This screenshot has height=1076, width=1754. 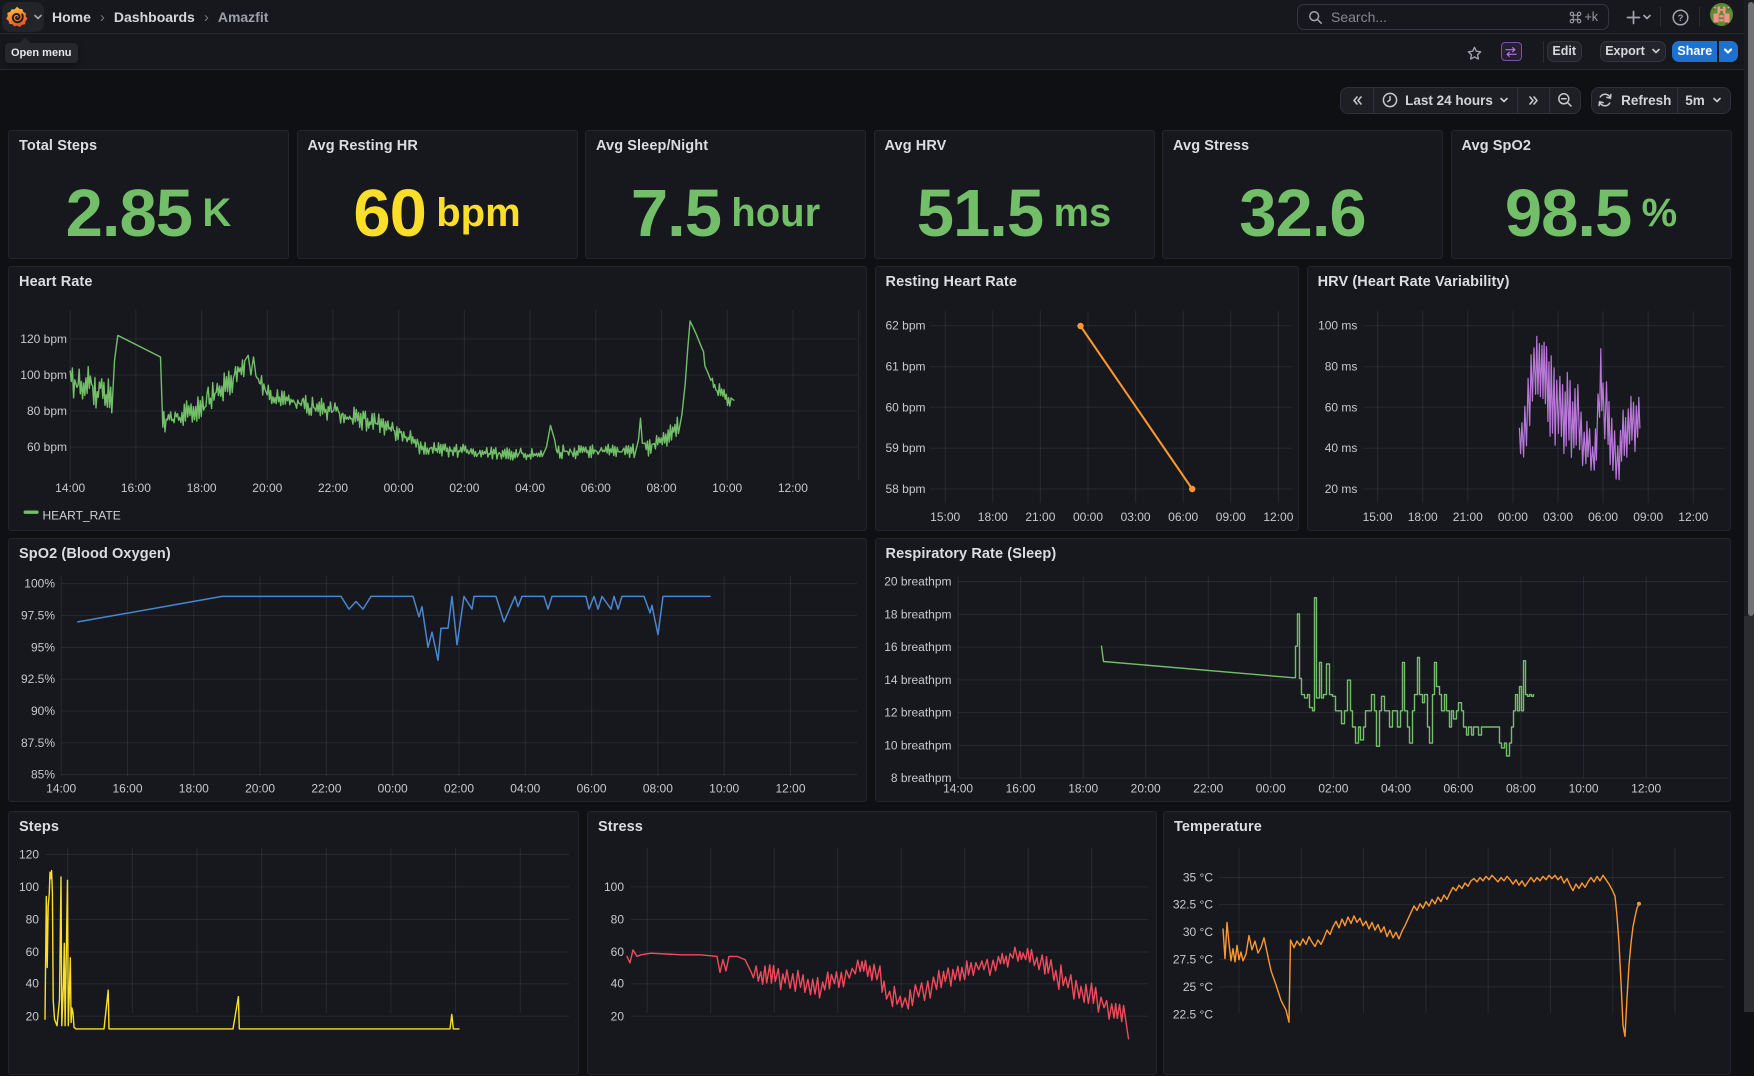 I want to click on svg-text: 58 bpm, so click(x=905, y=489).